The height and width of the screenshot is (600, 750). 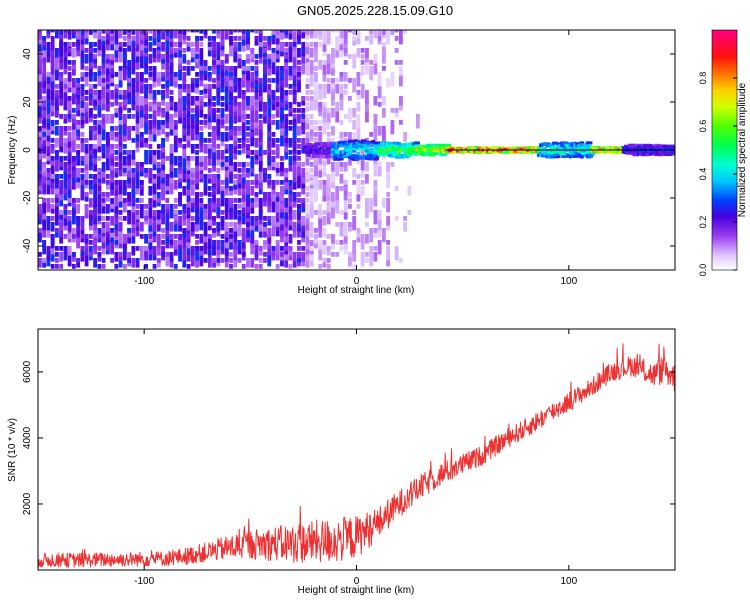 What do you see at coordinates (27, 197) in the screenshot?
I see `heatmap-y-tick-label: -20` at bounding box center [27, 197].